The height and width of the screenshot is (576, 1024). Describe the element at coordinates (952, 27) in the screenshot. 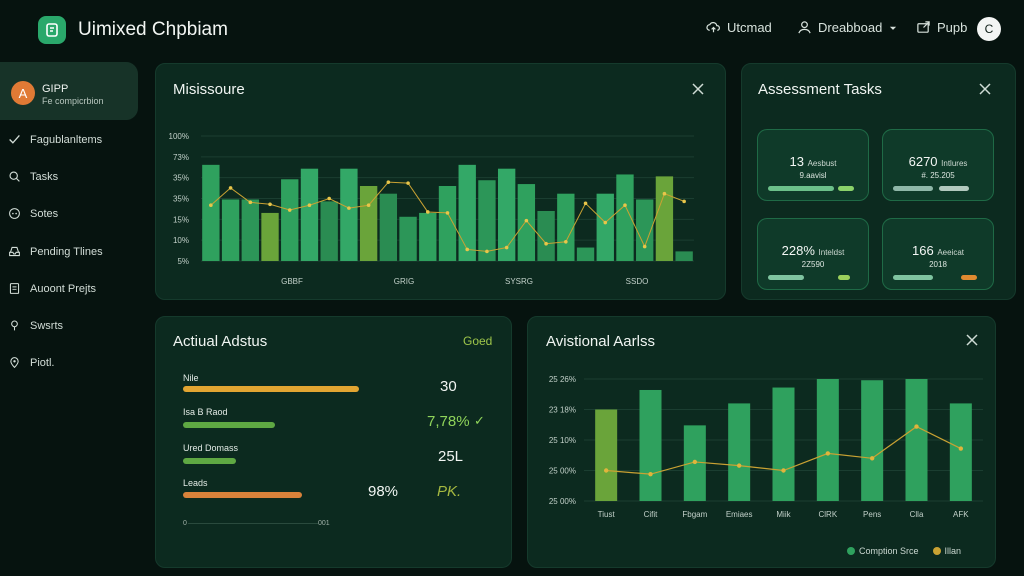

I see `publish-nav-label: Pupb` at that location.